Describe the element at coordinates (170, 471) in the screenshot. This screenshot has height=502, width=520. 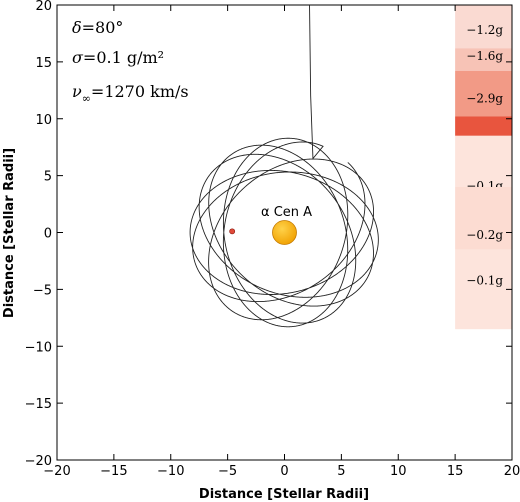
I see `x-tick-label: −10` at that location.